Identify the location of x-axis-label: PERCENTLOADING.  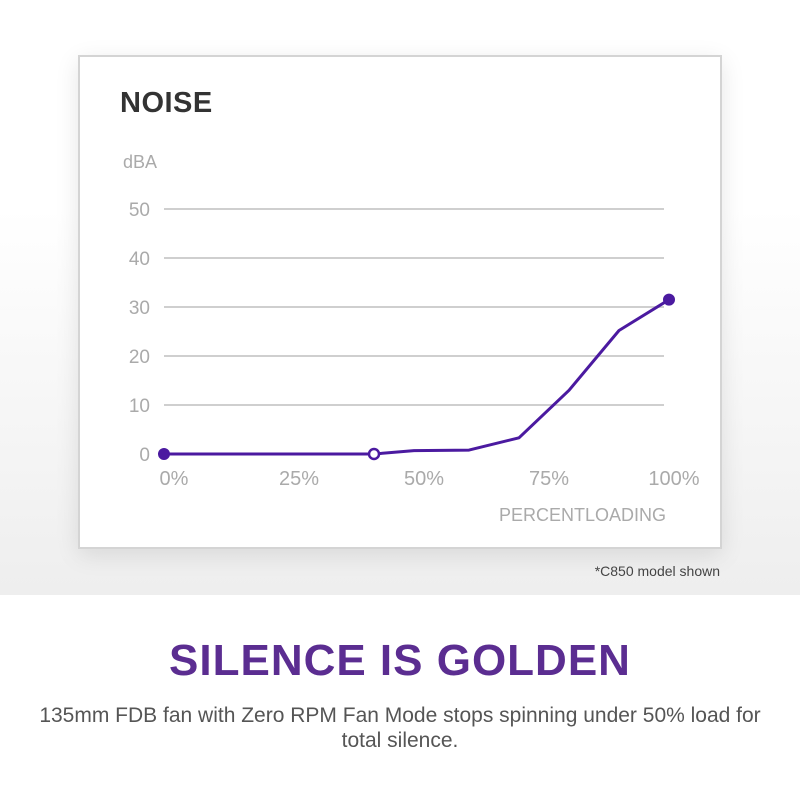
(582, 515).